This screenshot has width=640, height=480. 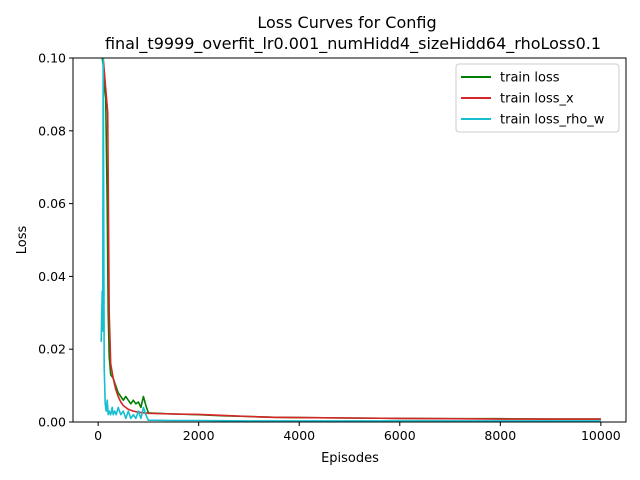 What do you see at coordinates (22, 240) in the screenshot?
I see `y-axis-label: Loss` at bounding box center [22, 240].